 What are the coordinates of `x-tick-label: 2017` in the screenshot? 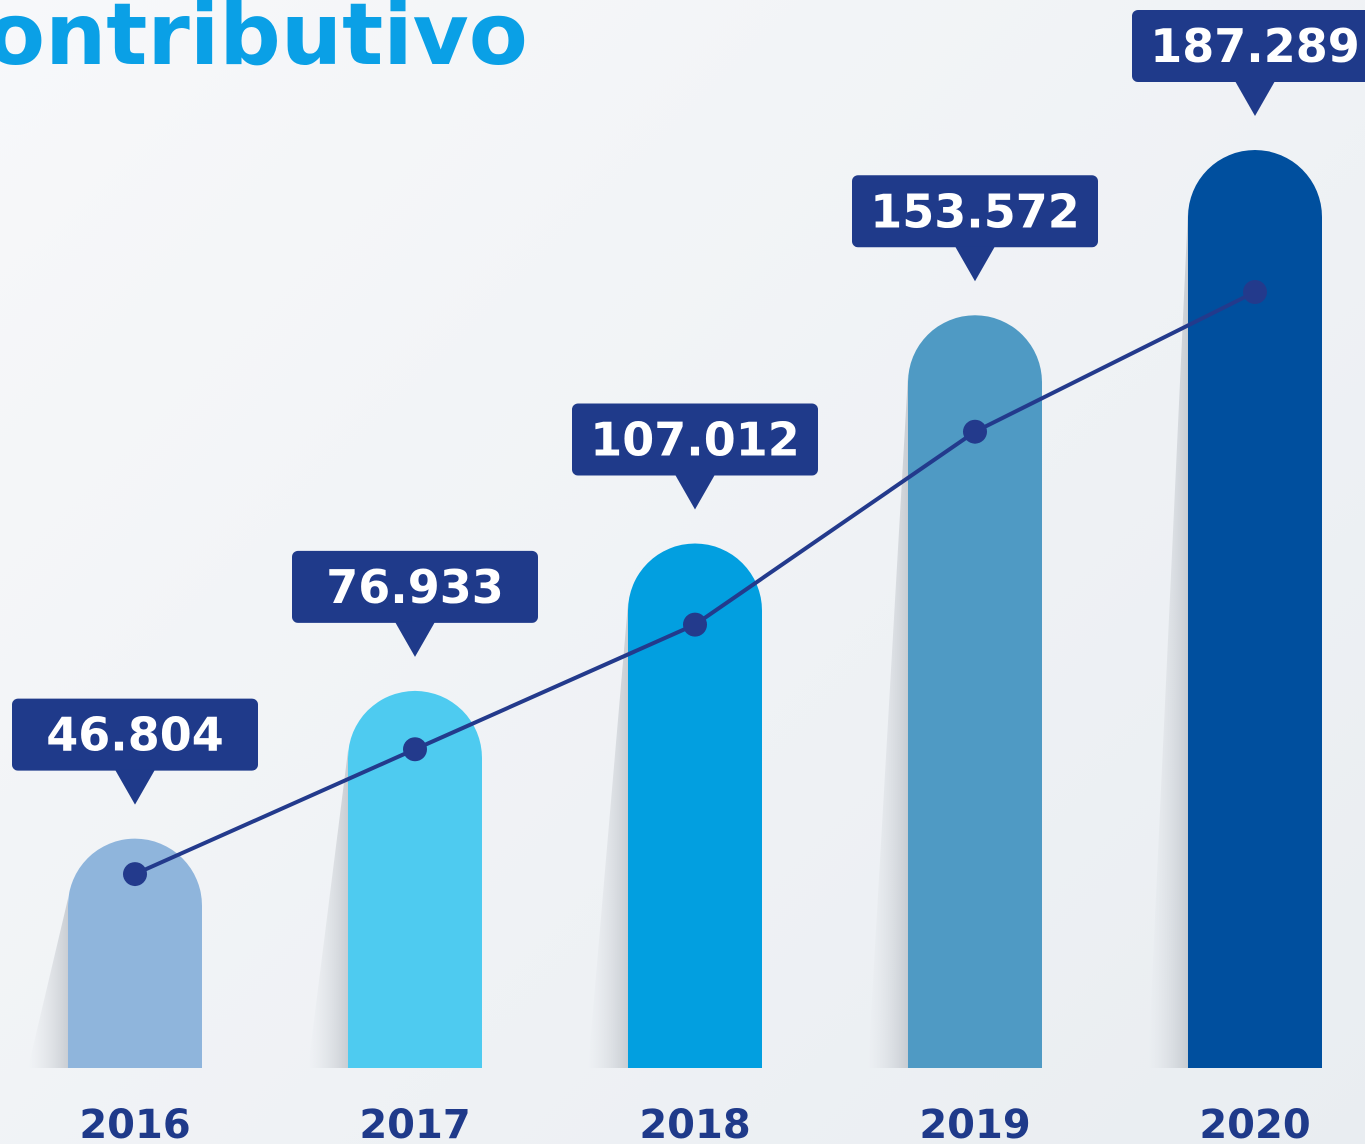 It's located at (414, 1123).